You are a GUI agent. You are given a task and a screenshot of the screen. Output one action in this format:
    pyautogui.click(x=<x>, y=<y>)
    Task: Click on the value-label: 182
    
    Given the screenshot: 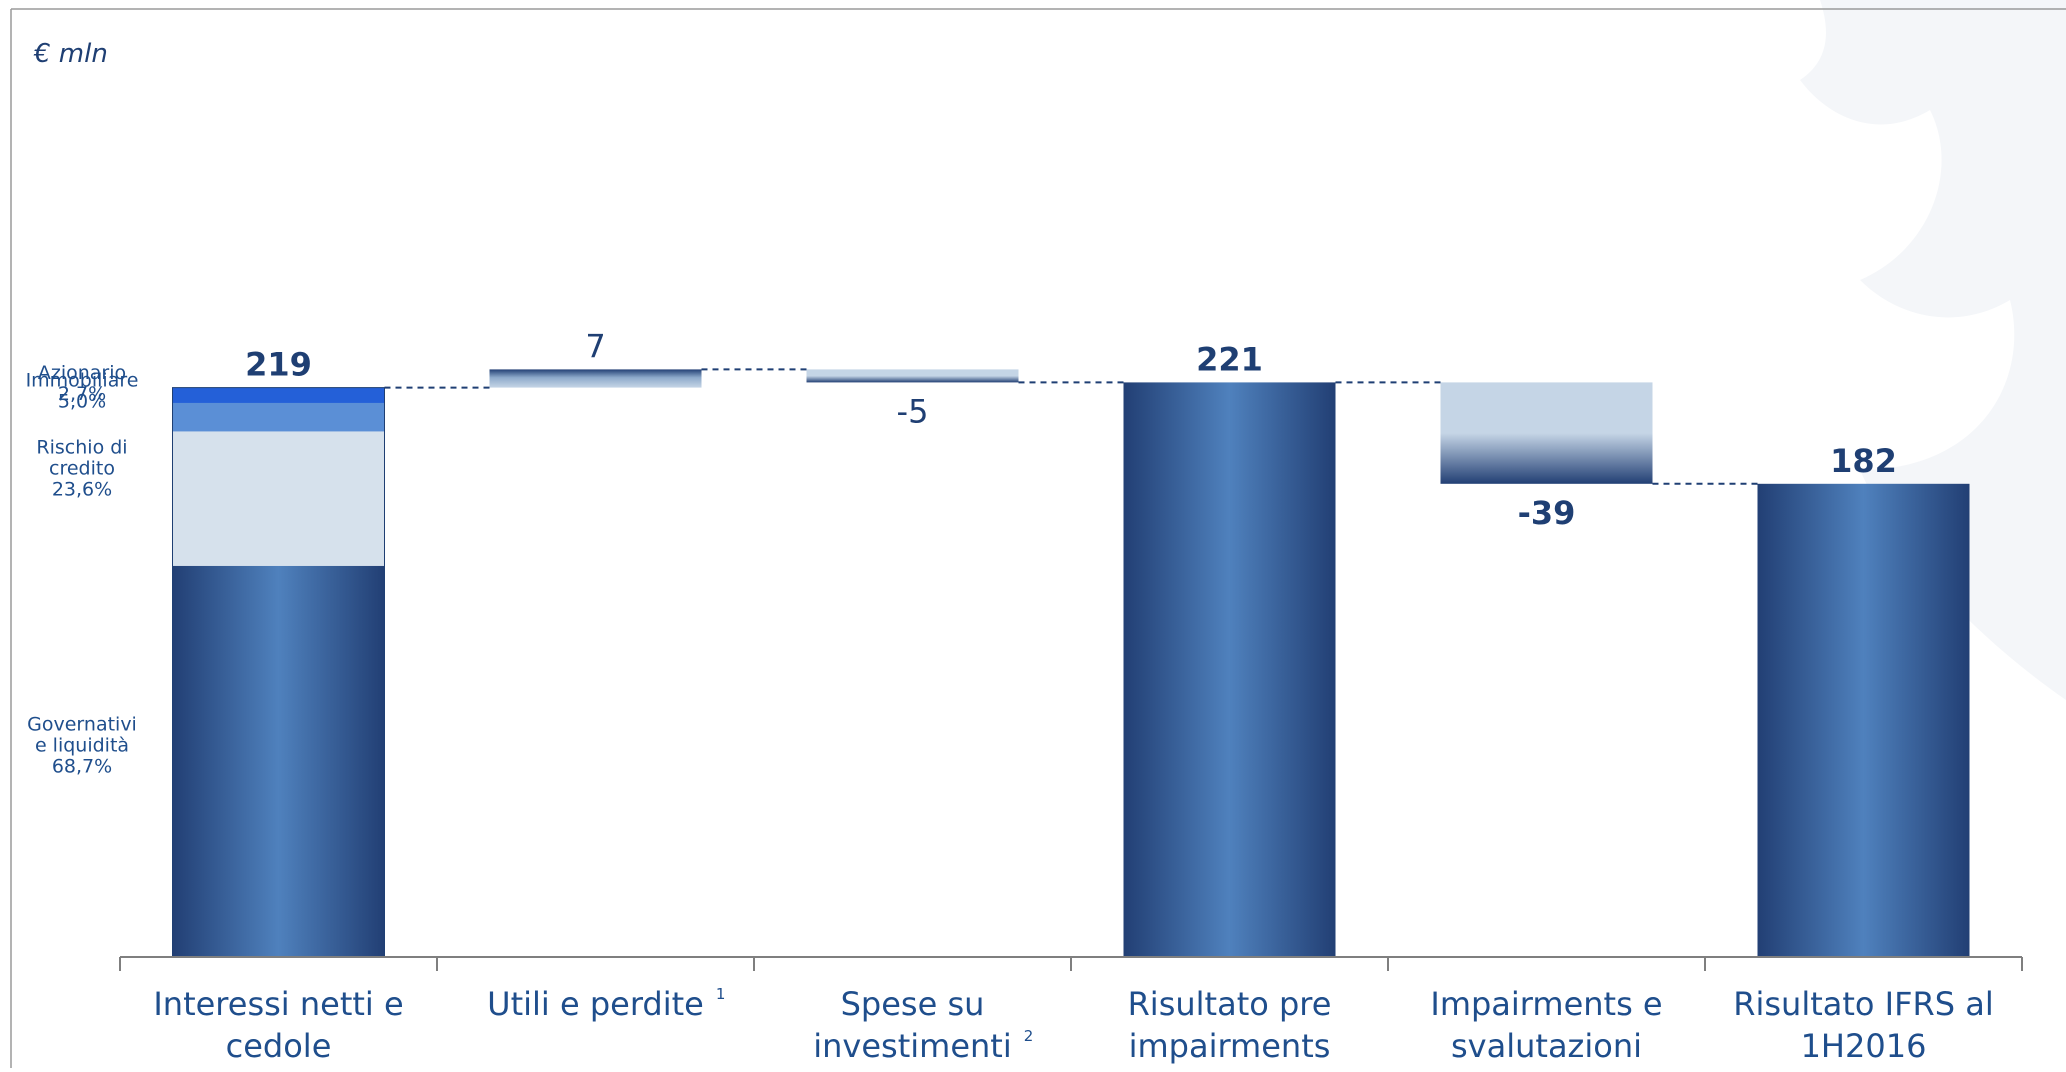 What is the action you would take?
    pyautogui.click(x=1863, y=461)
    